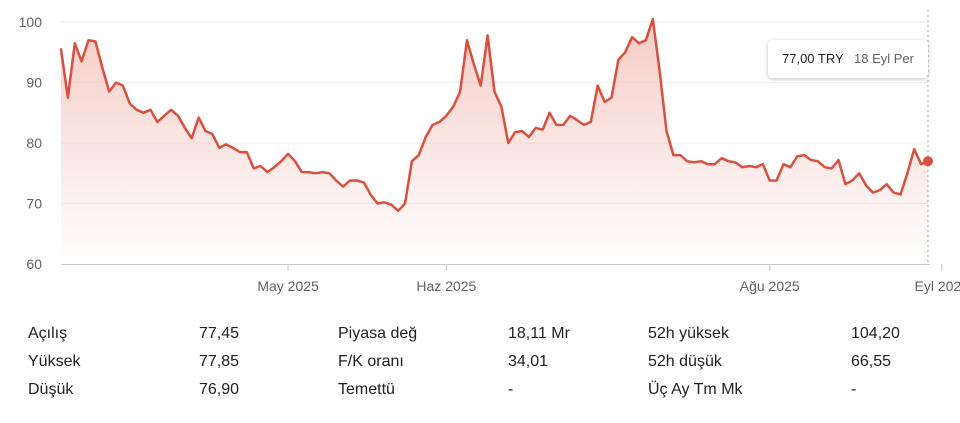 The image size is (960, 423). Describe the element at coordinates (848, 59) in the screenshot. I see `price-tooltip: 77,00 TRY 18 Eyl Per` at that location.